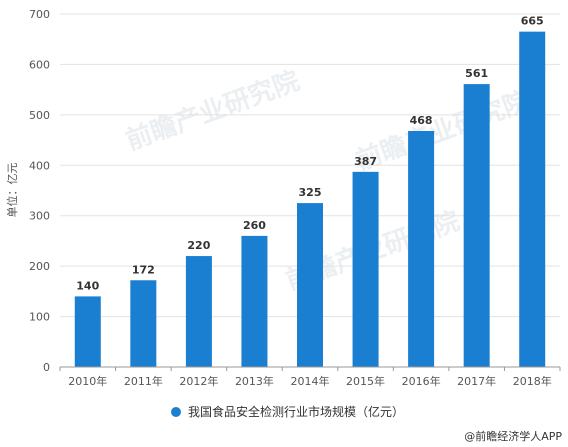  I want to click on y-axis-ticks: 0 100 200 300 400 500 600 700, so click(39, 191).